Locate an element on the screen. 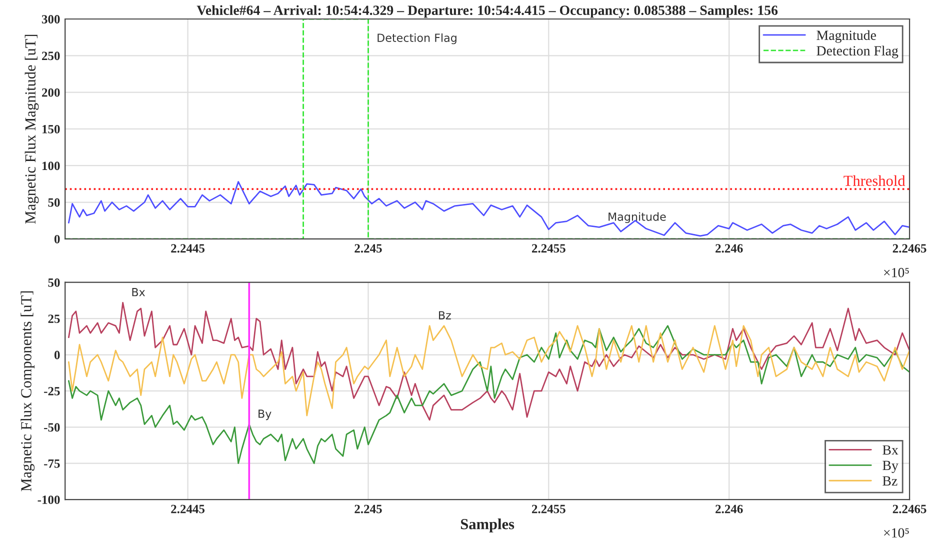  annotation: Bz is located at coordinates (445, 315).